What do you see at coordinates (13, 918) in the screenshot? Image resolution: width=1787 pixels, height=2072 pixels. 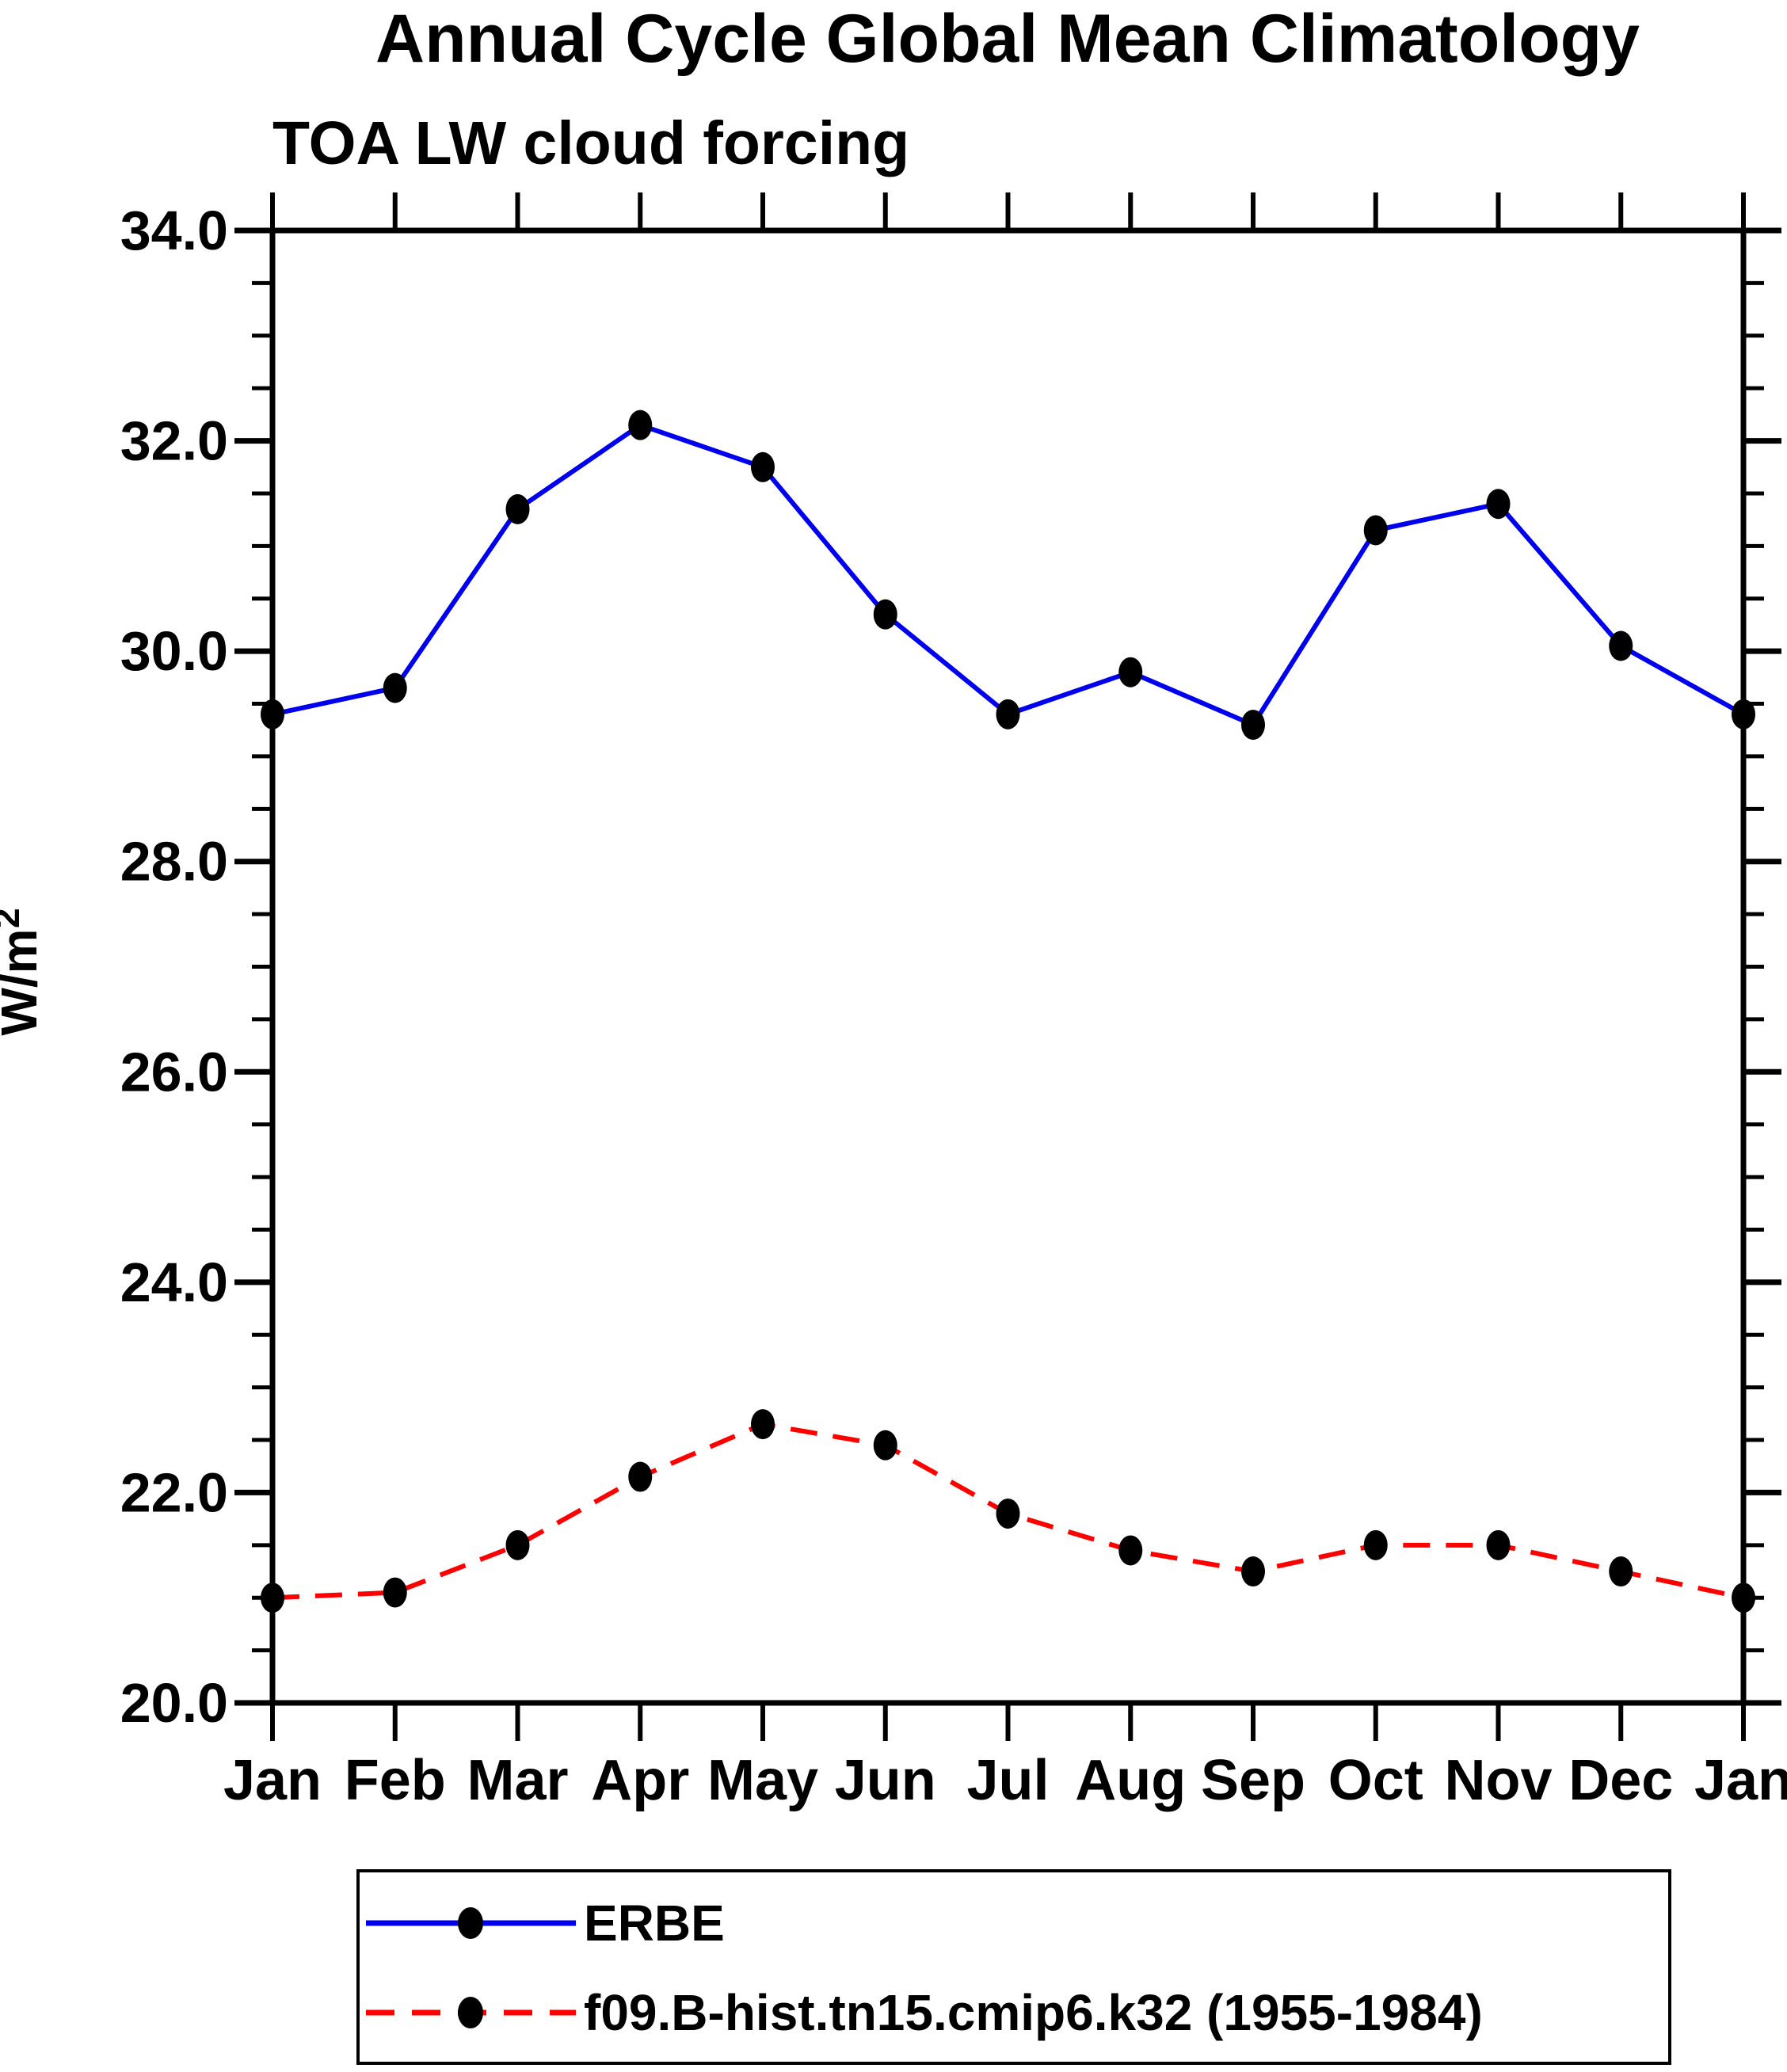 I see `y-axis-label-exponent: 2` at bounding box center [13, 918].